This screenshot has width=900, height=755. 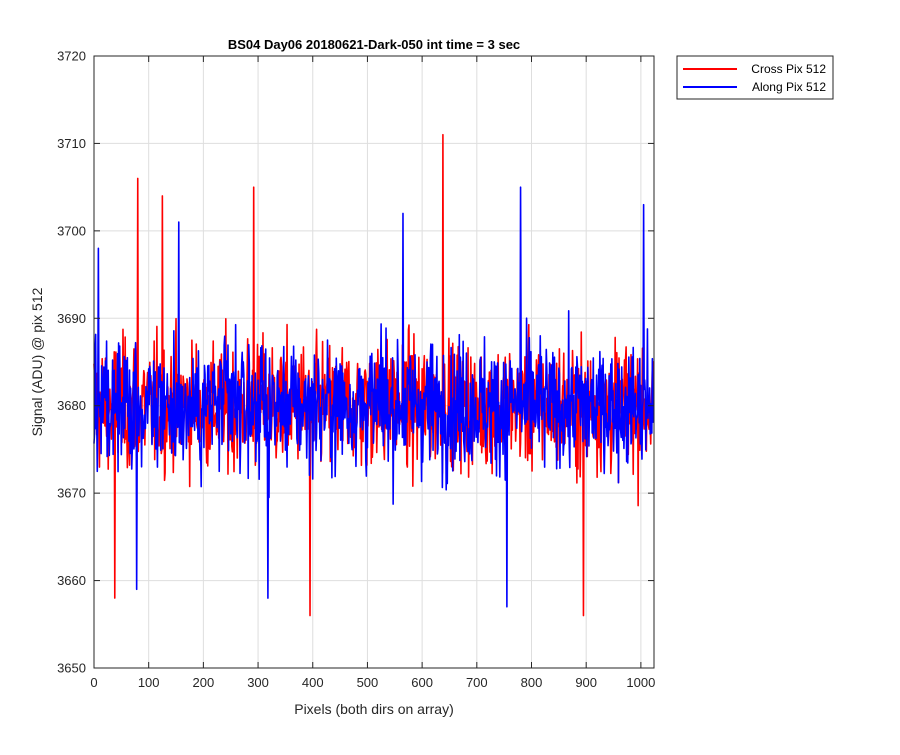 What do you see at coordinates (37, 361) in the screenshot?
I see `y-axis-label: Signal (ADU) @ pix 512` at bounding box center [37, 361].